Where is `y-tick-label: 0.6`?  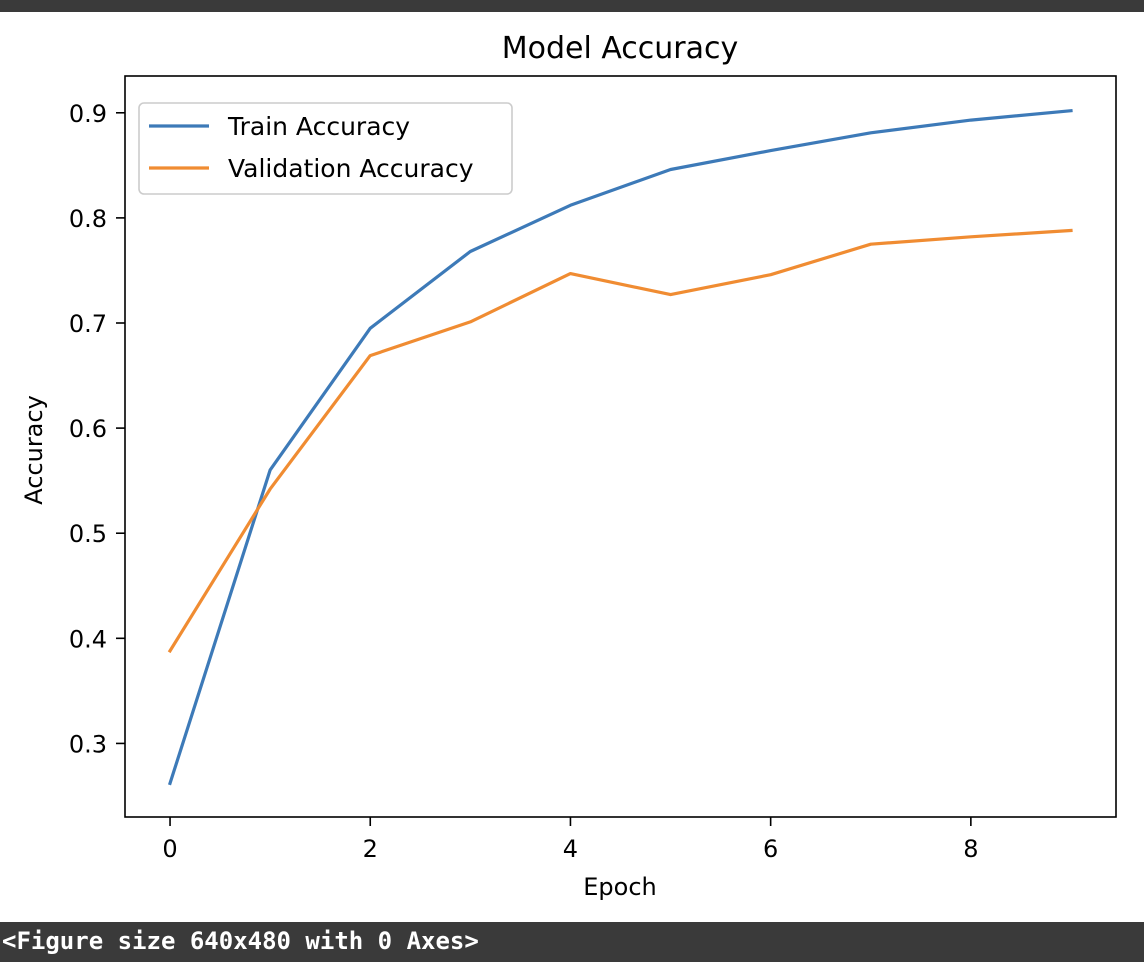 y-tick-label: 0.6 is located at coordinates (88, 429).